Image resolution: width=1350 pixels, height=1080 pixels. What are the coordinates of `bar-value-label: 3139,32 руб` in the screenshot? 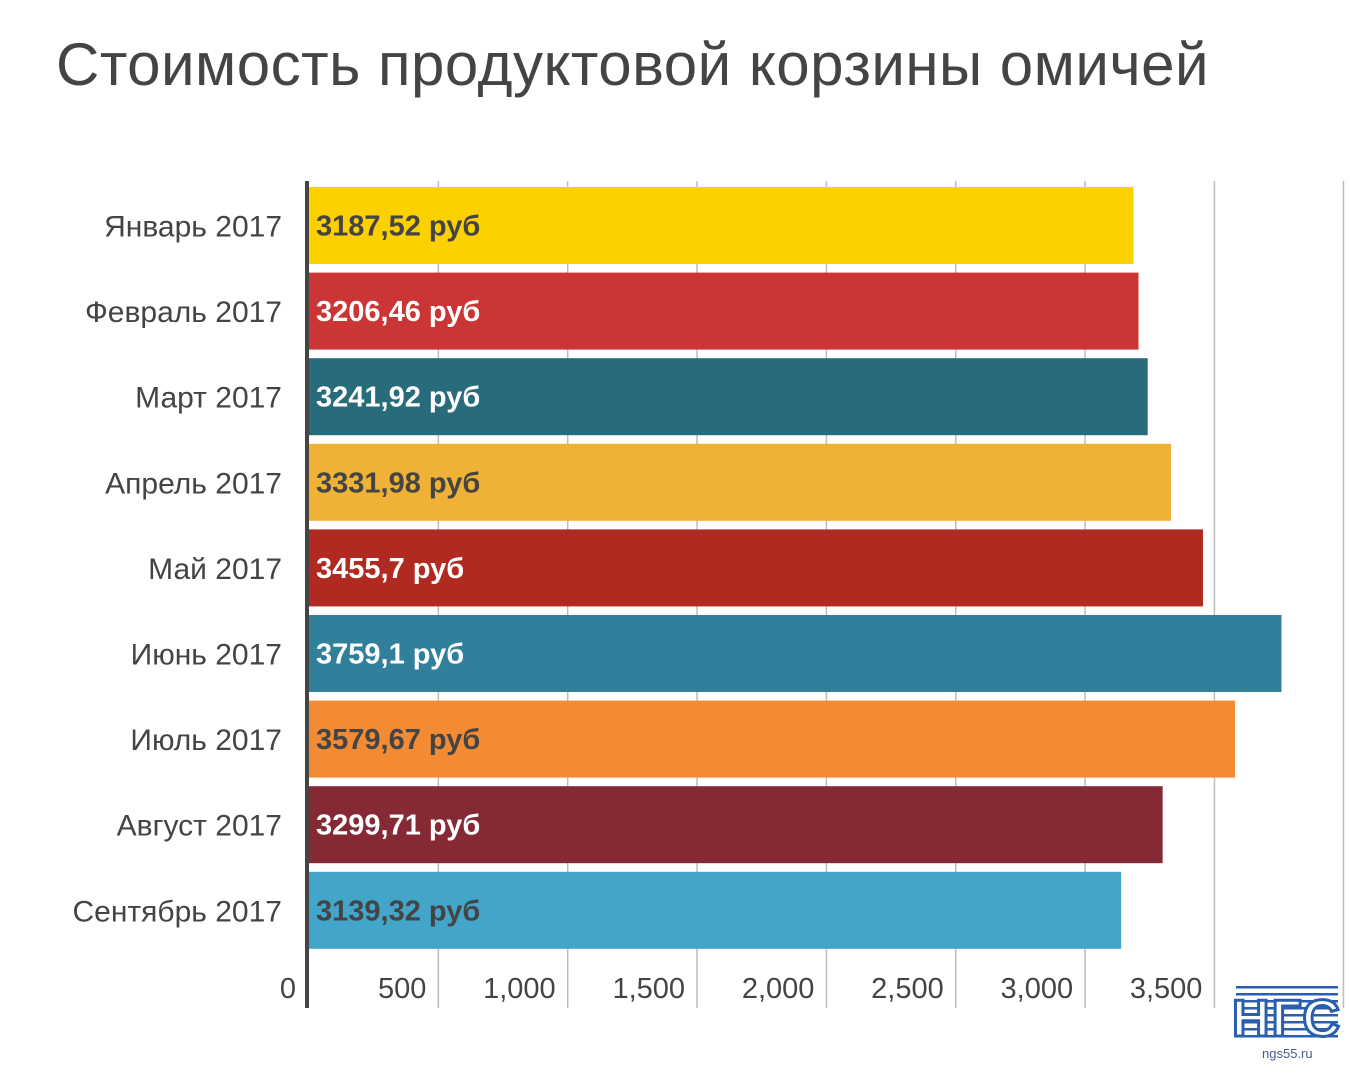 It's located at (398, 911).